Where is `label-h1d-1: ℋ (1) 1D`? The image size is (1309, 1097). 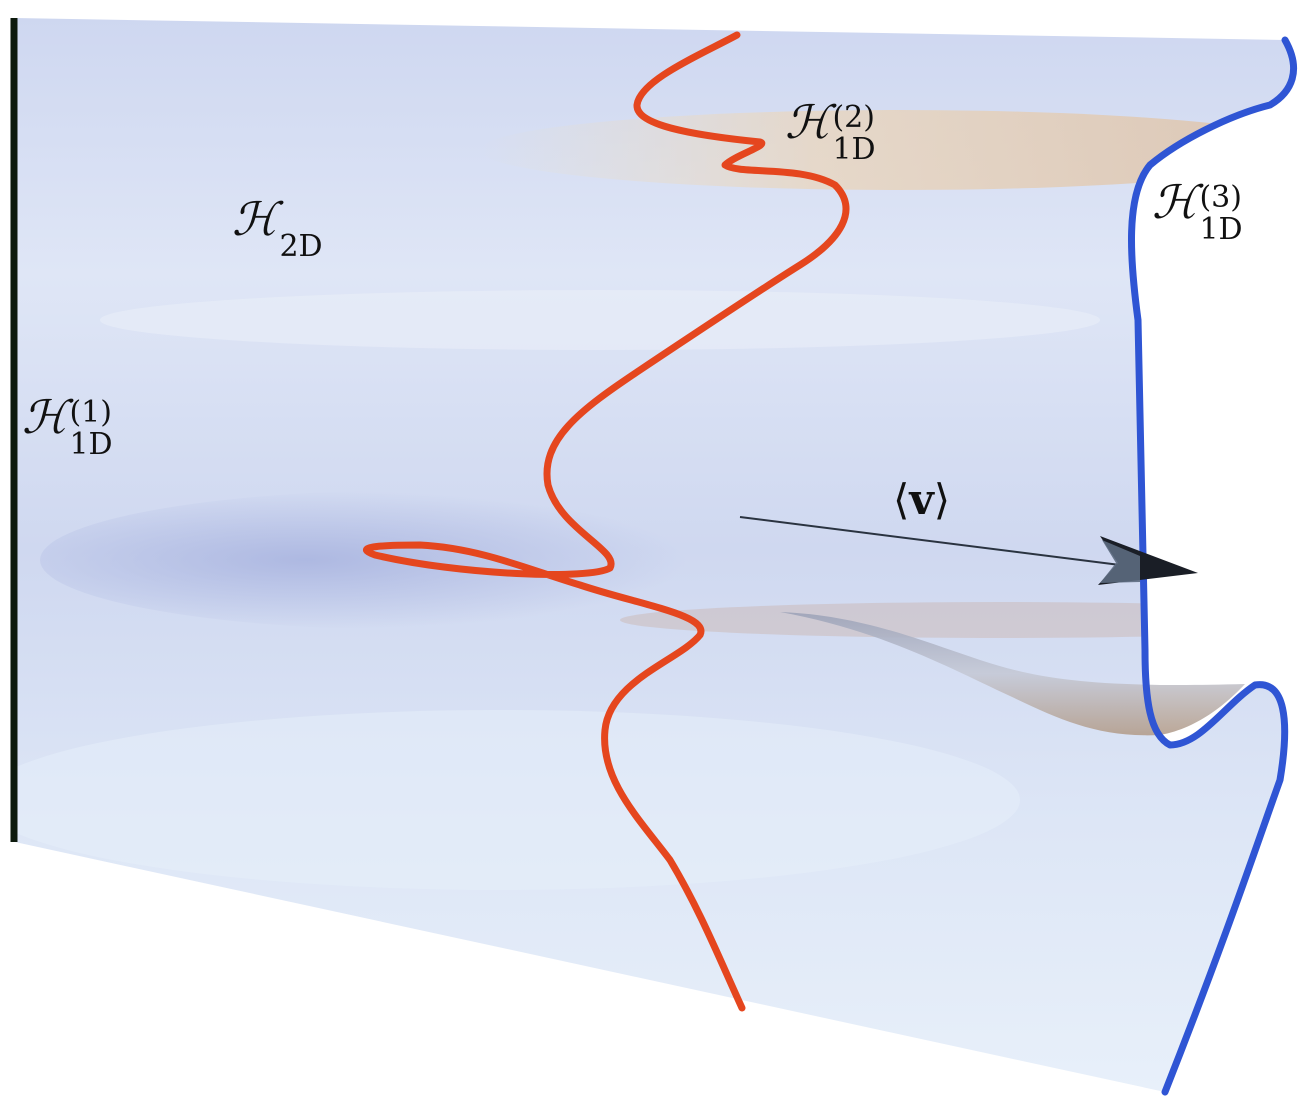
label-h1d-1: ℋ (1) 1D is located at coordinates (67, 426).